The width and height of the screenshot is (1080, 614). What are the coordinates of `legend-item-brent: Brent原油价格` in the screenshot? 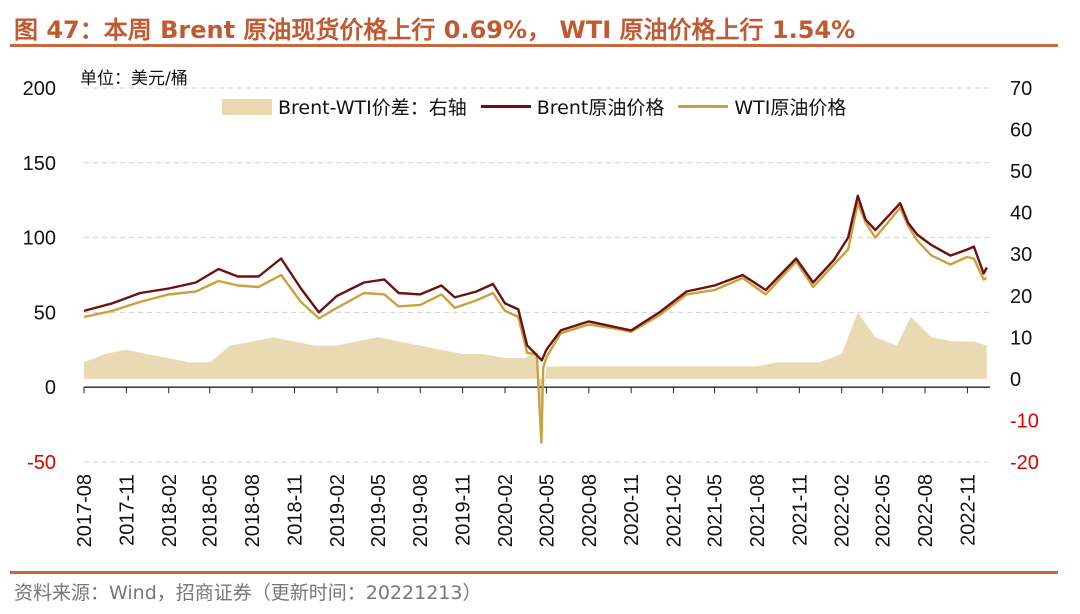 It's located at (572, 106).